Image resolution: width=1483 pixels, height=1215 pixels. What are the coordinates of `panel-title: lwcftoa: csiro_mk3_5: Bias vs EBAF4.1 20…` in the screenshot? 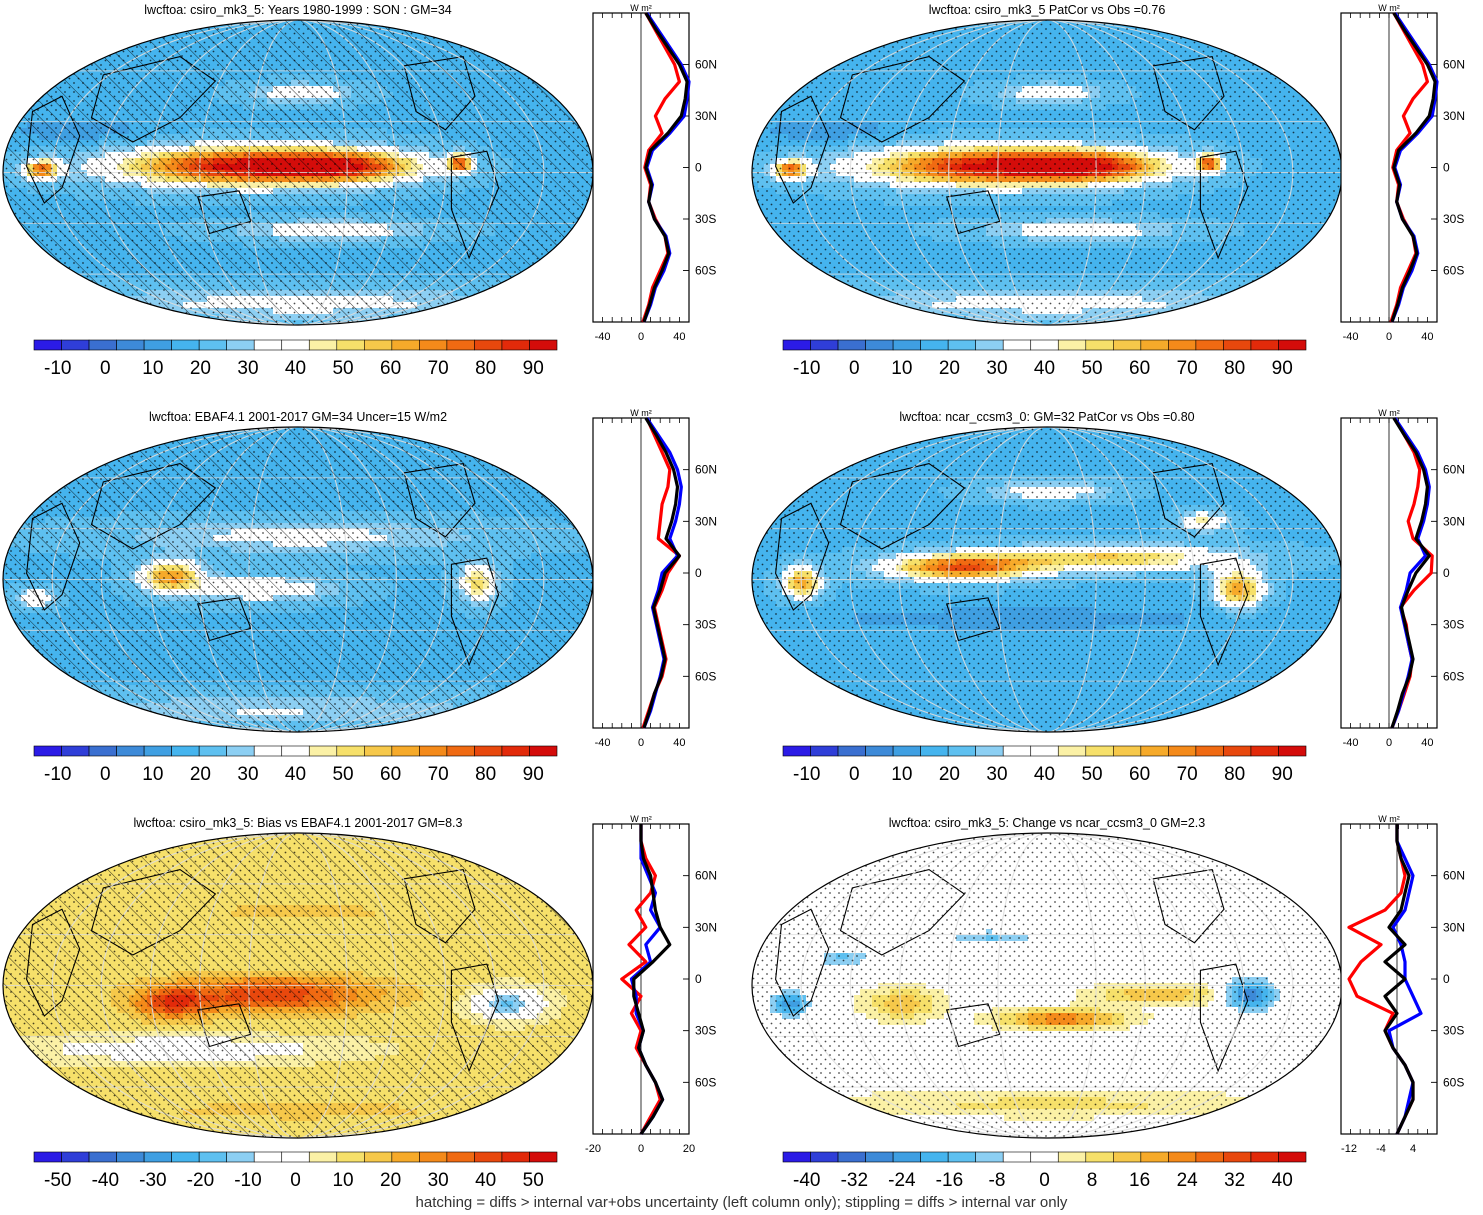 It's located at (298, 823).